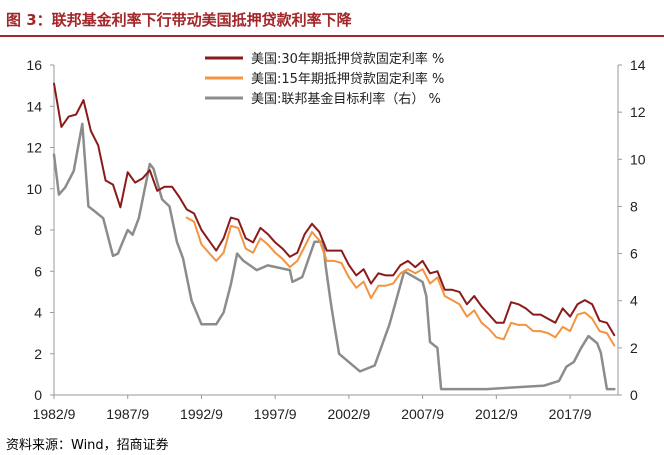 This screenshot has height=455, width=664. I want to click on y-right-tick-label: 0, so click(634, 395).